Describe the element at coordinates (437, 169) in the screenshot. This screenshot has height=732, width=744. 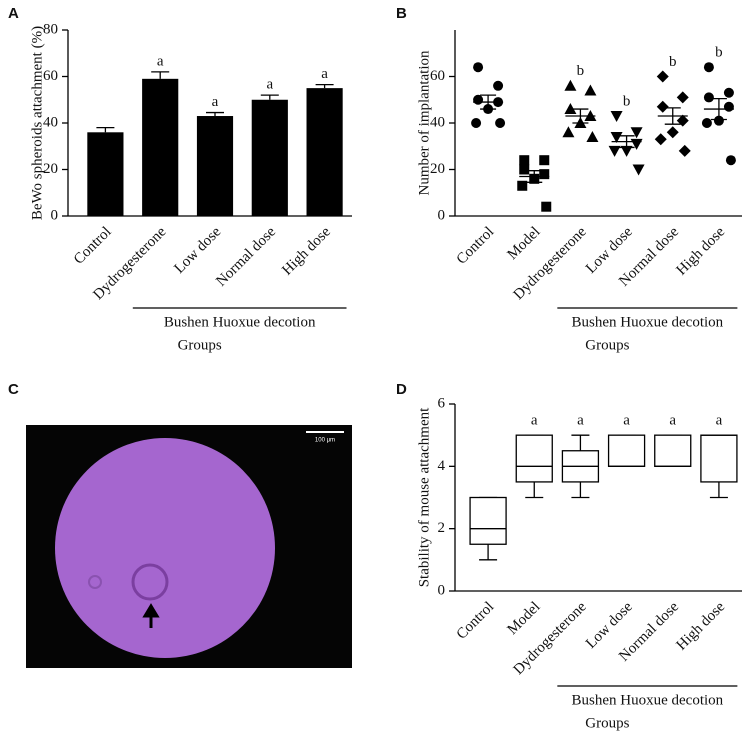
I see `y-tick-label: 20` at that location.